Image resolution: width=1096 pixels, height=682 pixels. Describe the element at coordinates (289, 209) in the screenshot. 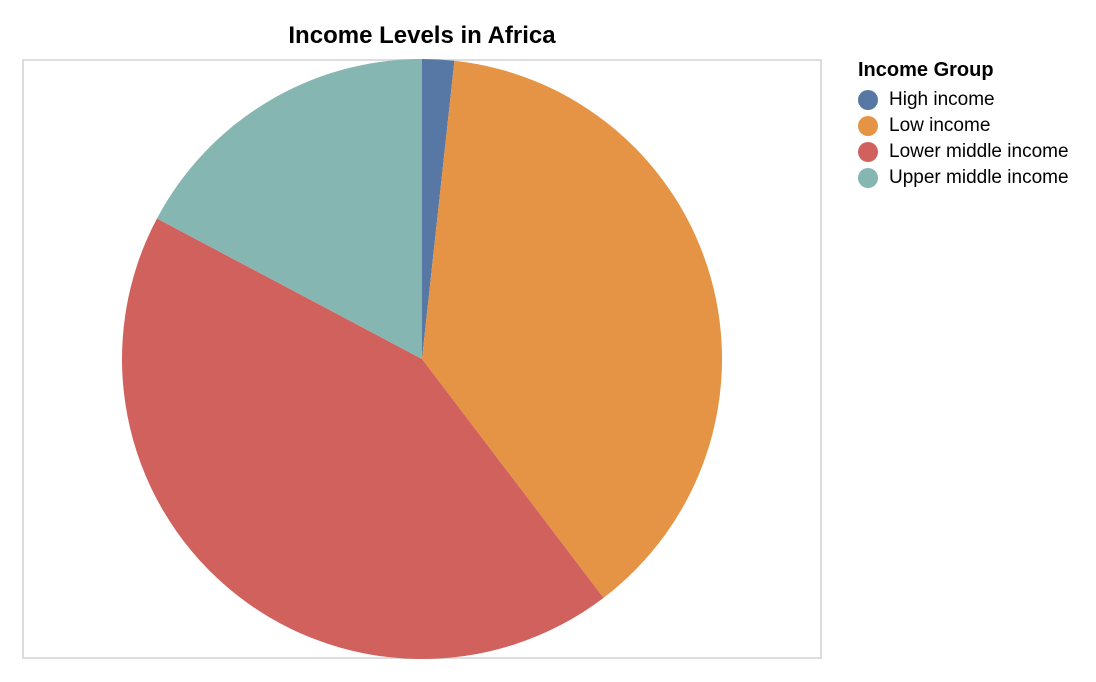

I see `pie-slice-upper-middle-income` at that location.